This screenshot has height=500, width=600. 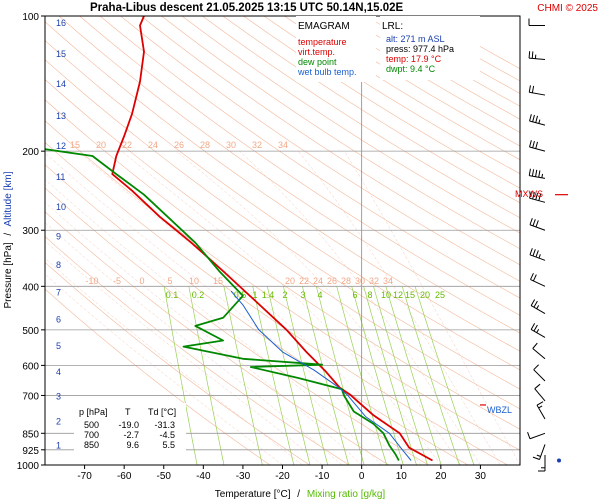 I want to click on lrl-press: press: 977.4 hPa, so click(x=420, y=49).